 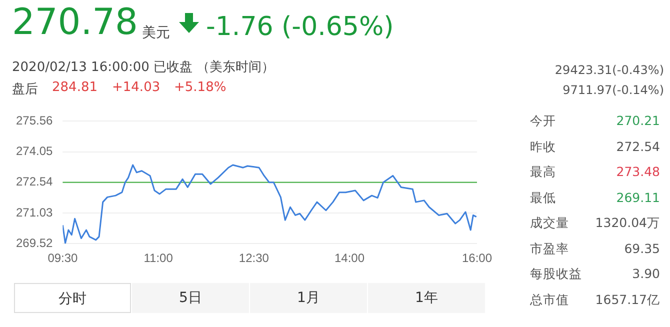 I want to click on text: 284.81, so click(x=75, y=87).